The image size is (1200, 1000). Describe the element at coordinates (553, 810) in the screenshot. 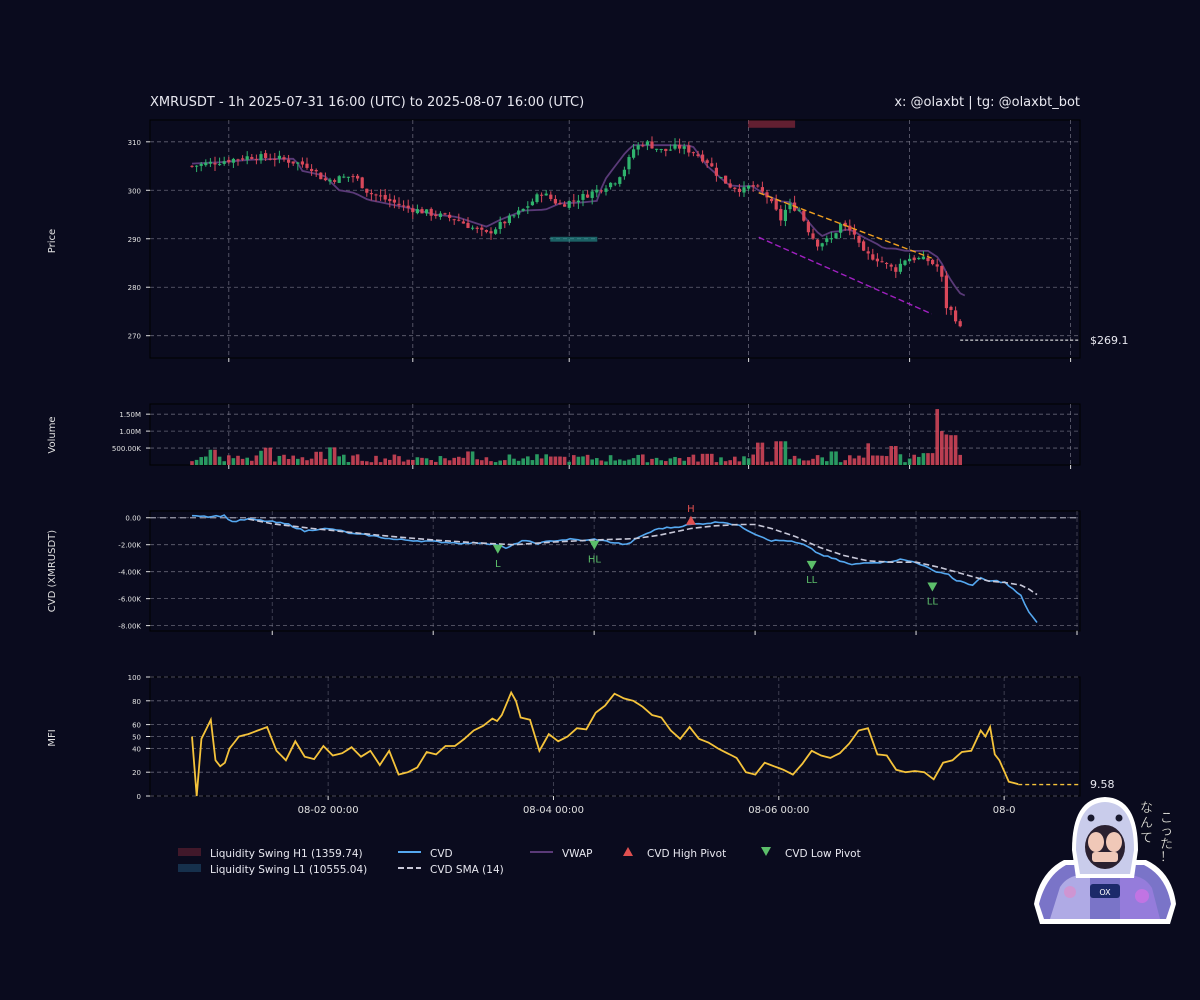

I see `x-tick-label: 08-04 00:00` at that location.